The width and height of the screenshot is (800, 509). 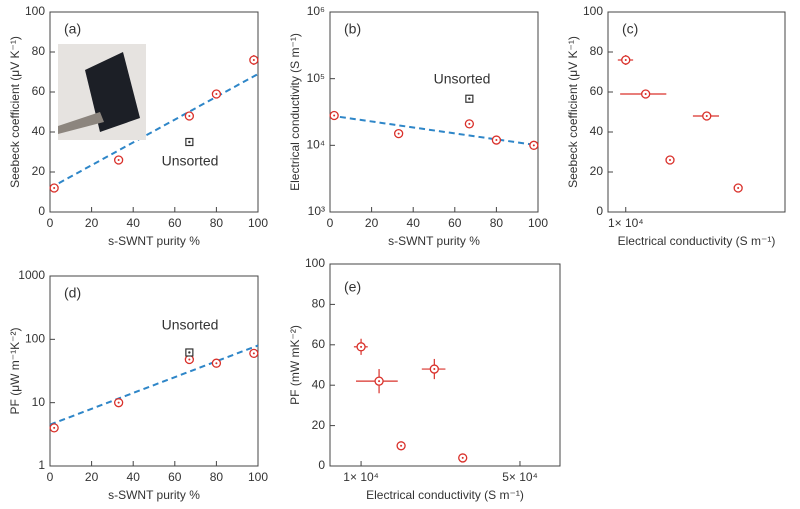 I want to click on inset-photo, so click(x=102, y=92).